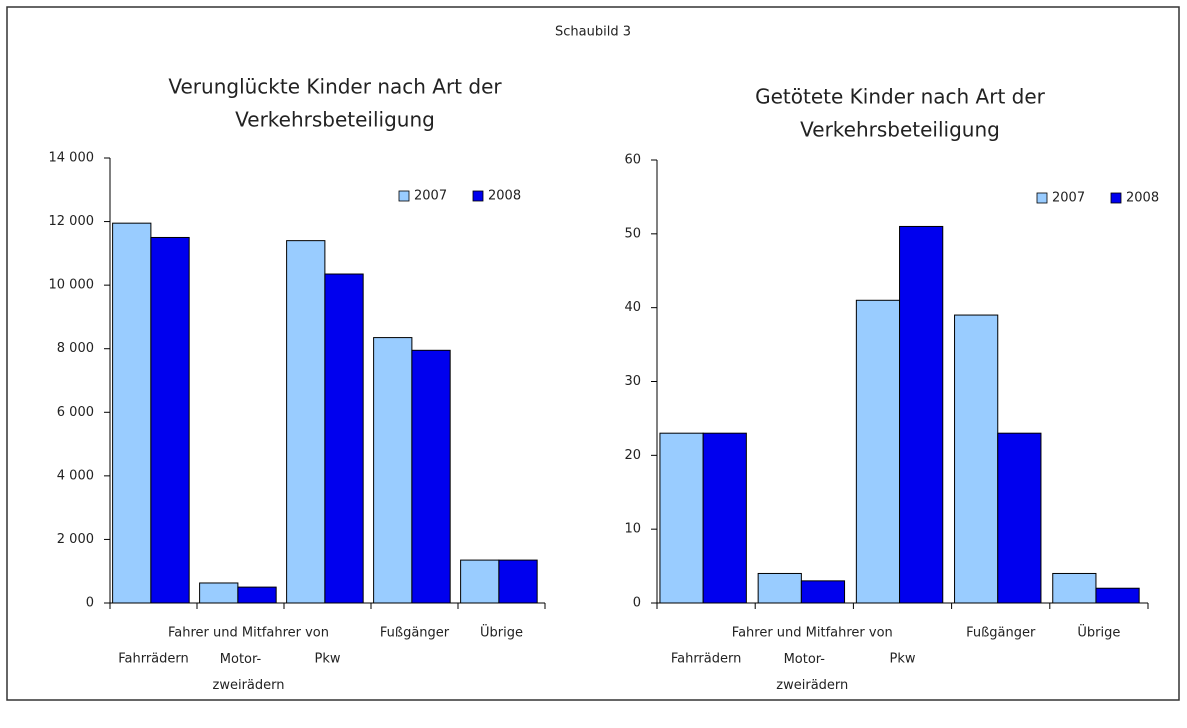 The width and height of the screenshot is (1187, 728). Describe the element at coordinates (72, 158) in the screenshot. I see `y-tick-label: 14 000` at that location.